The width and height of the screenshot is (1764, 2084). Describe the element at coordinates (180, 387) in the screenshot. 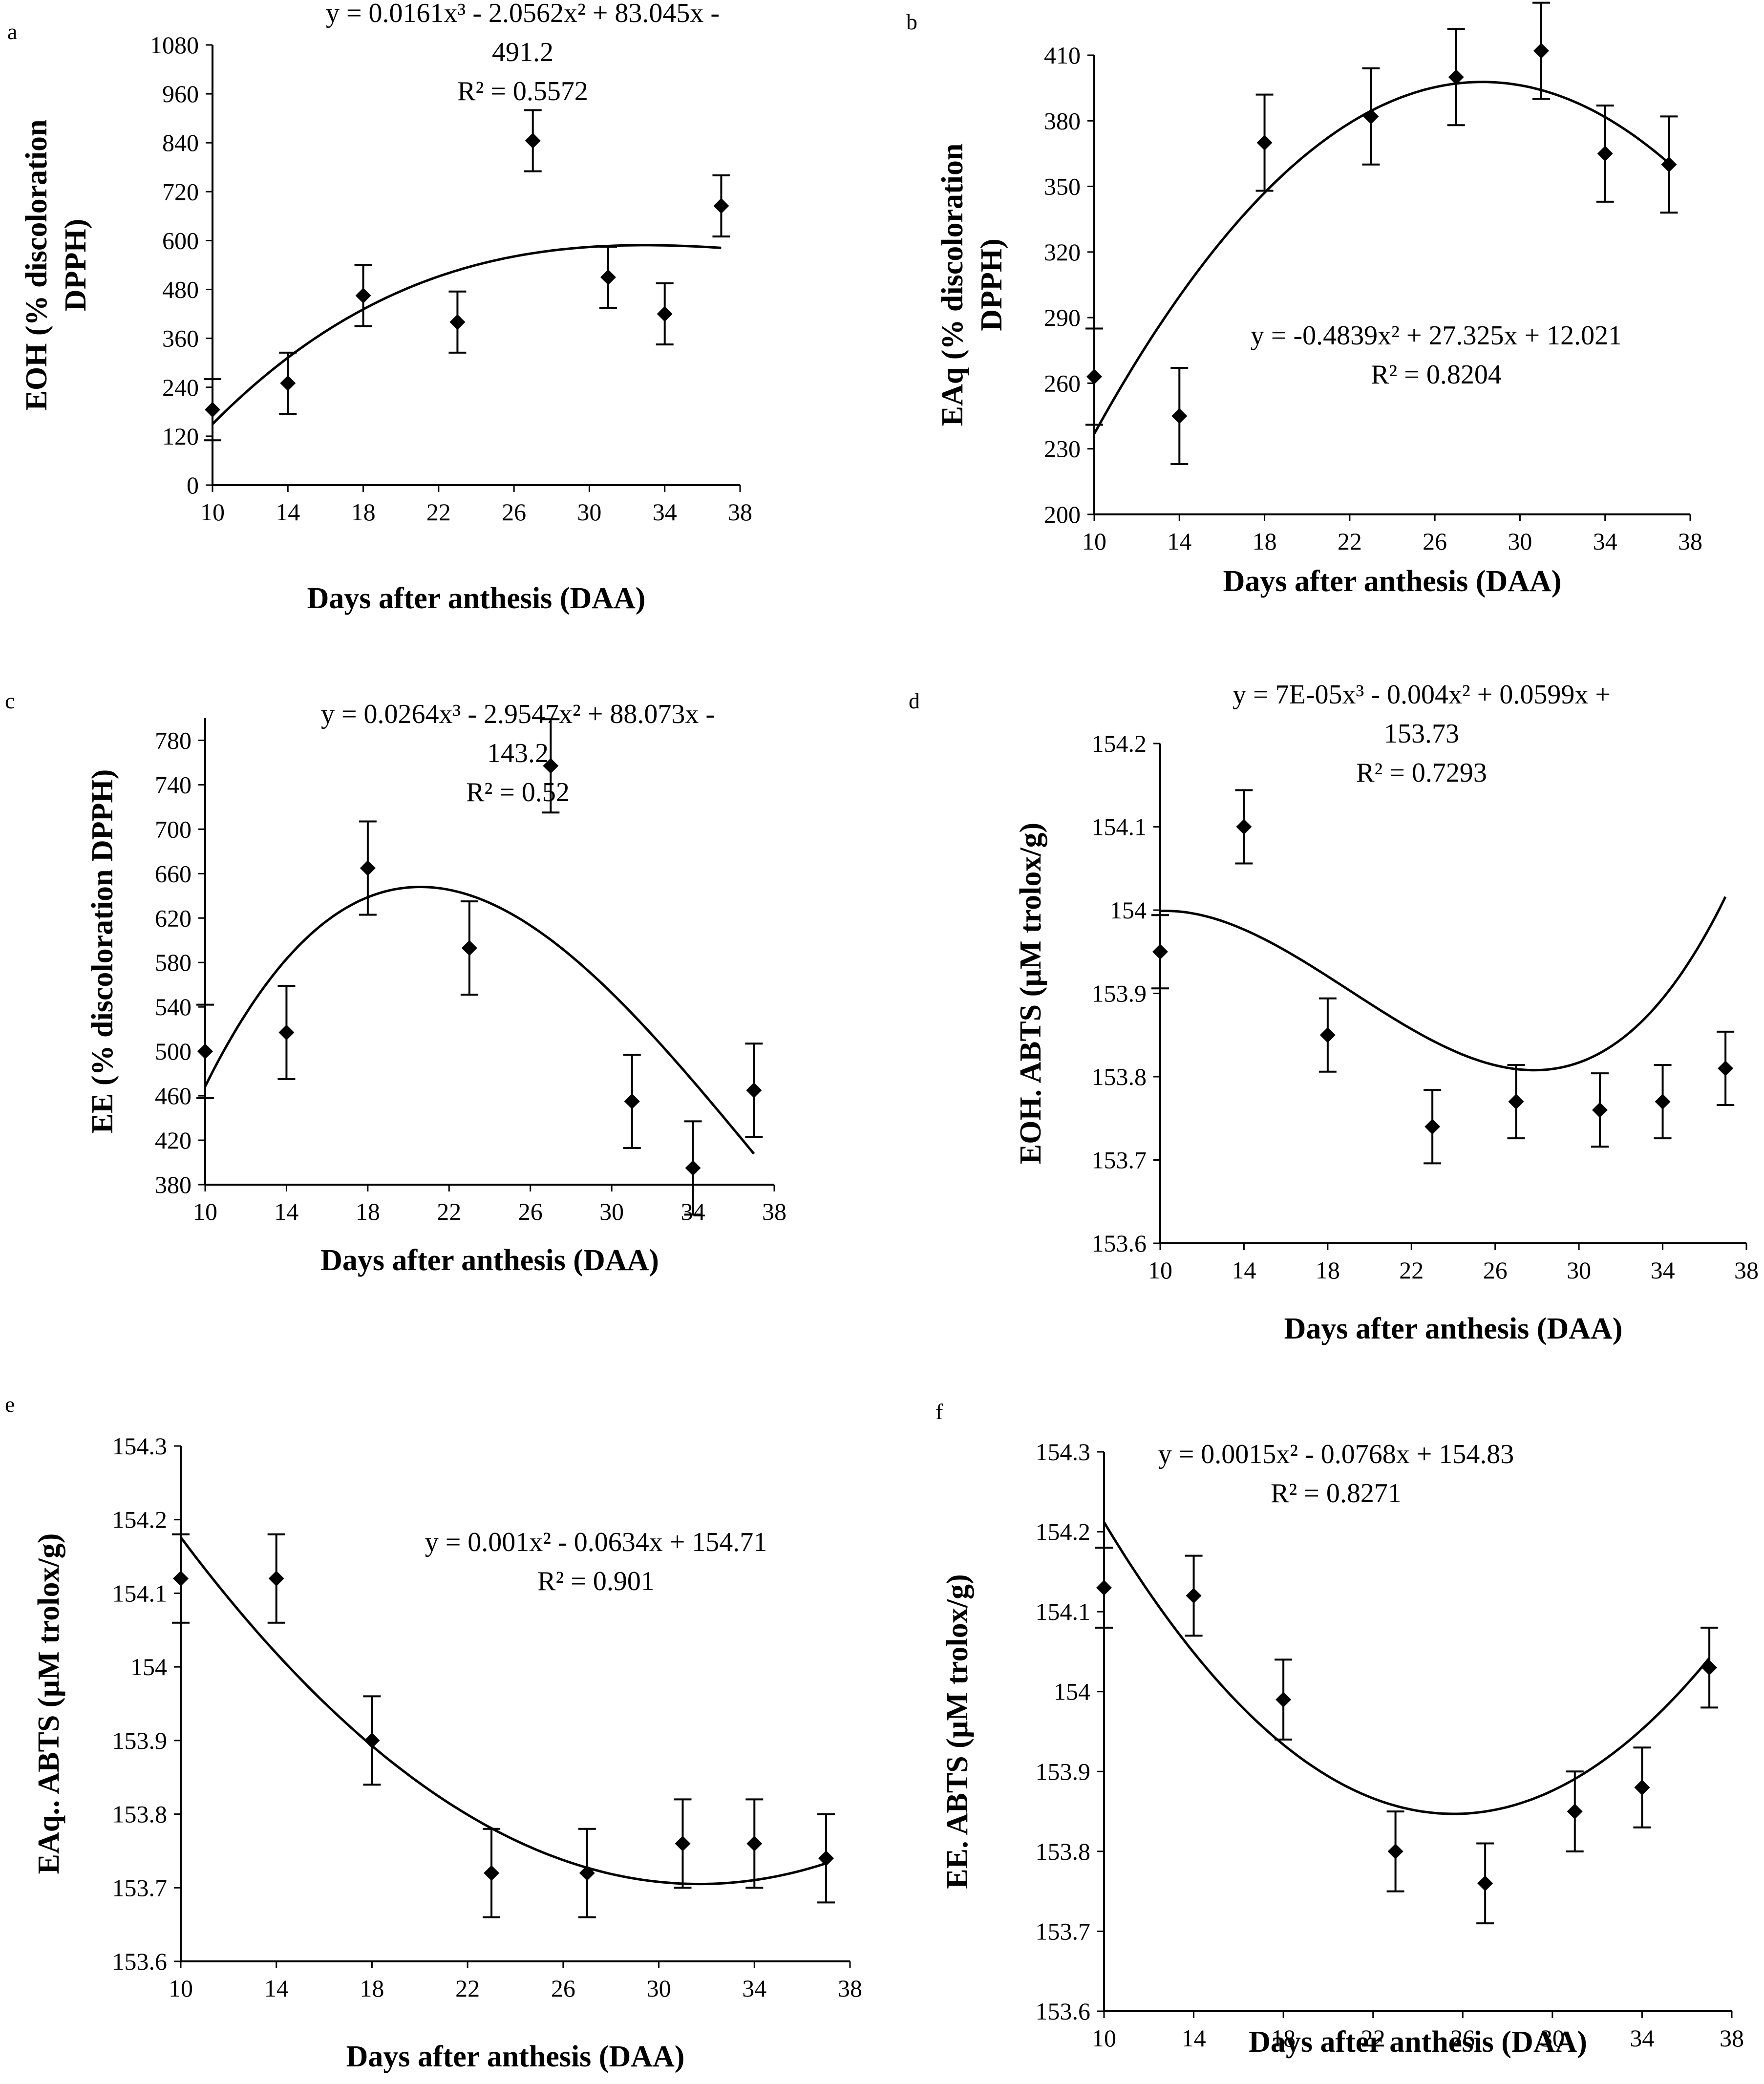

I see `y-tick-label: 240` at that location.